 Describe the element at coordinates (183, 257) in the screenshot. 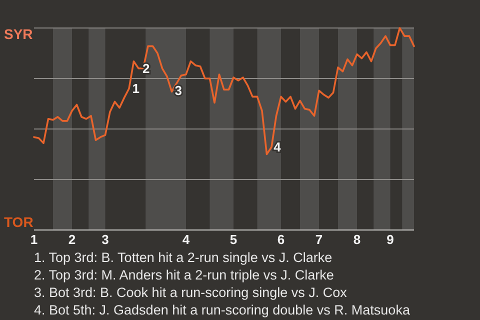

I see `text: 1. Top 3rd: B. Totten hit a 2-run single vs J. Clarke` at that location.